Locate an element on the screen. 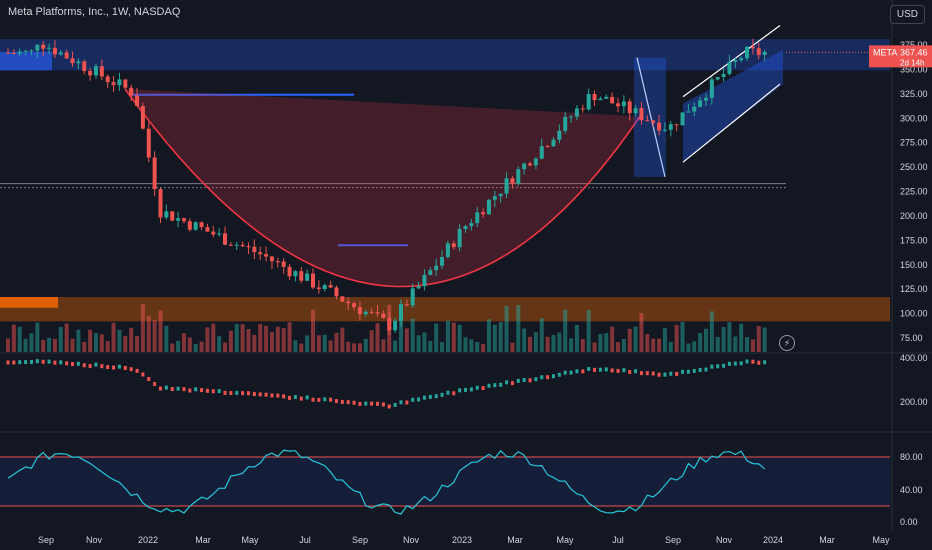  resistance-zone is located at coordinates (445, 55).